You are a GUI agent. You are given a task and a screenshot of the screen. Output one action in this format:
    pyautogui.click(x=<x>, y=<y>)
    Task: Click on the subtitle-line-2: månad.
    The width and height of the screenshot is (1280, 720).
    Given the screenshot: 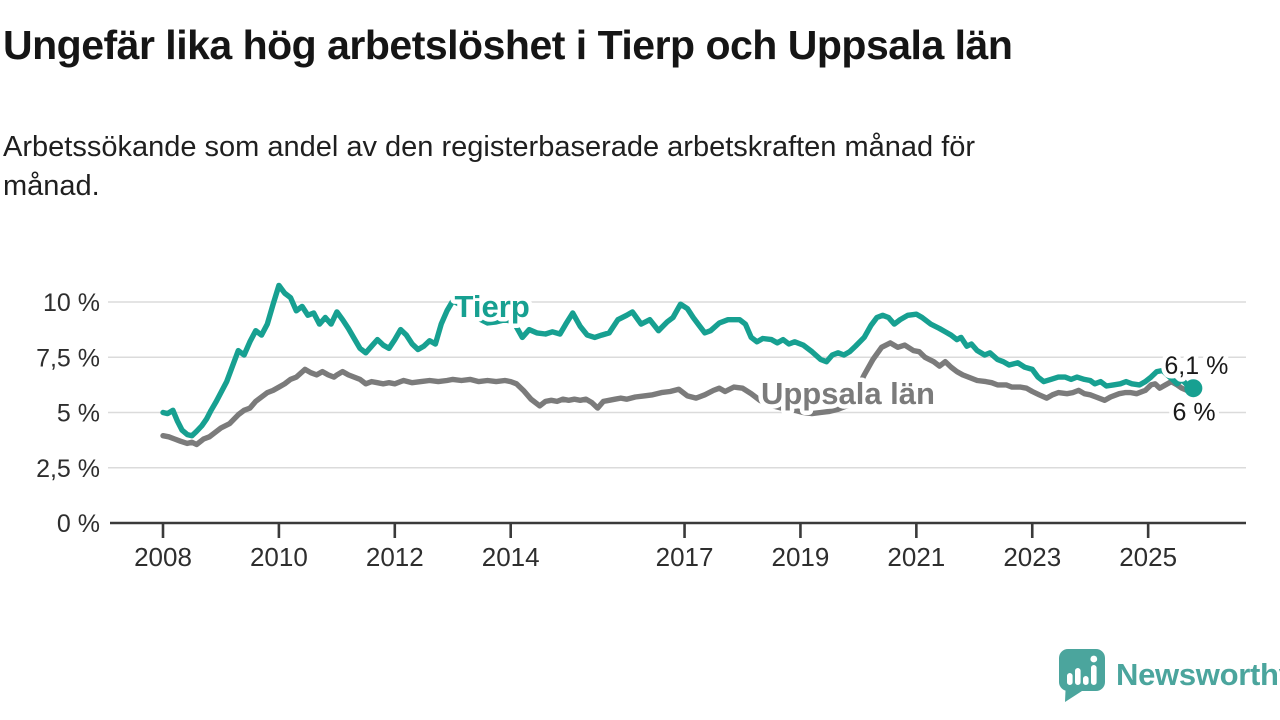 What is the action you would take?
    pyautogui.click(x=51, y=186)
    